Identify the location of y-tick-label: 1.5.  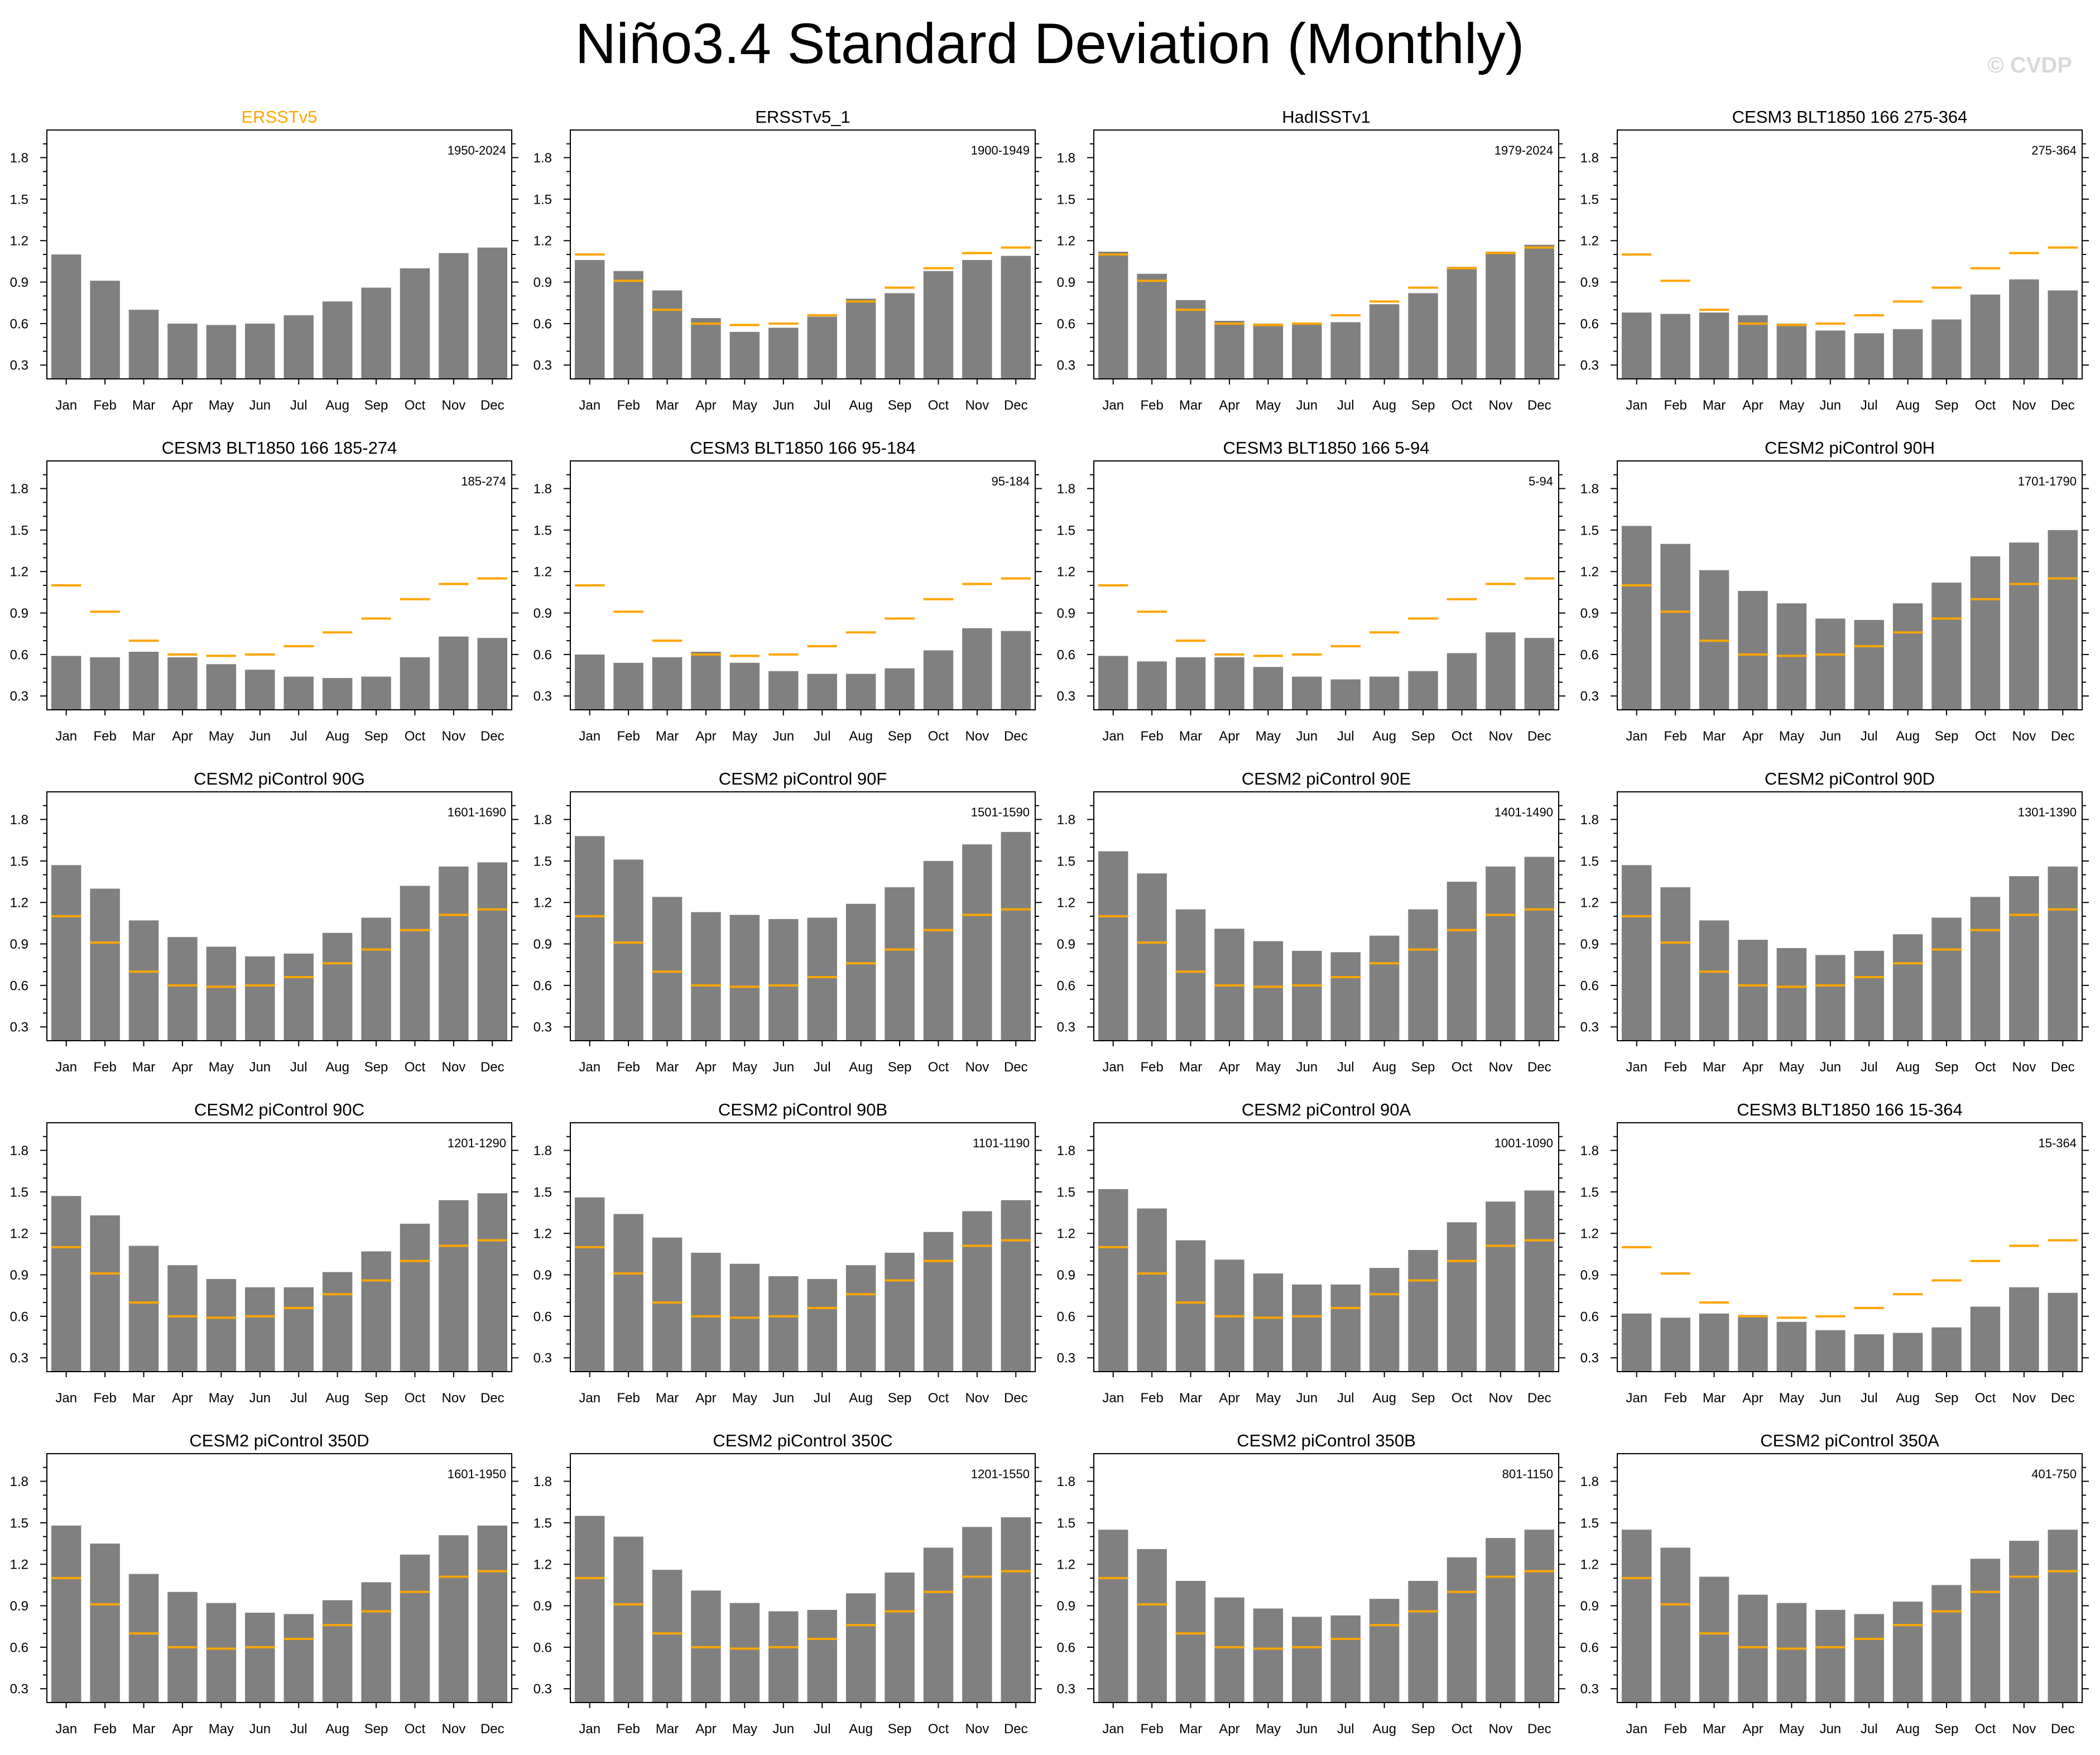
(1589, 861).